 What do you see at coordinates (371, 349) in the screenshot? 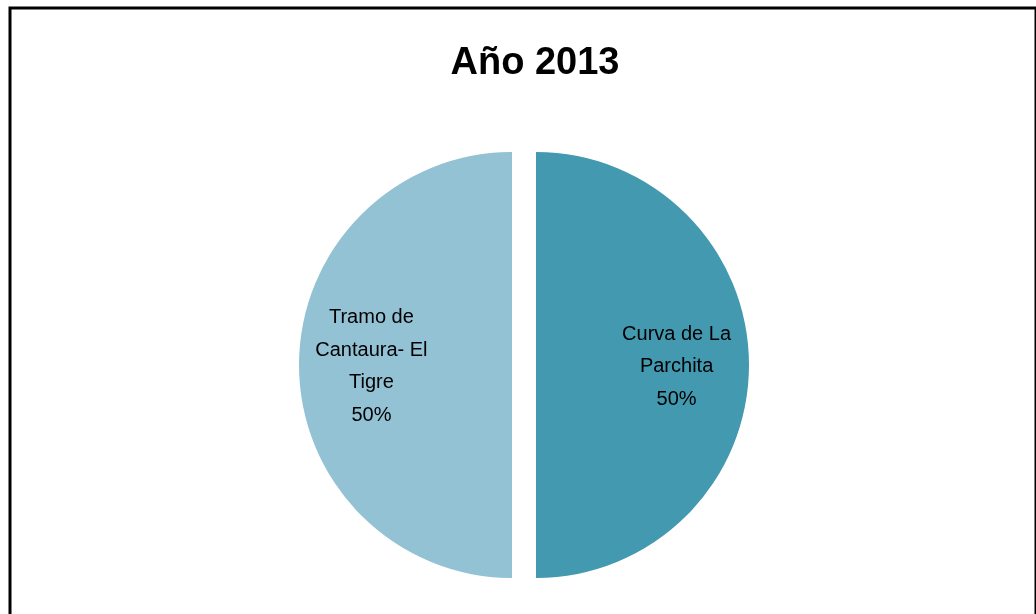
I see `slice-label: Tramo de Cantaura- El Tigre` at bounding box center [371, 349].